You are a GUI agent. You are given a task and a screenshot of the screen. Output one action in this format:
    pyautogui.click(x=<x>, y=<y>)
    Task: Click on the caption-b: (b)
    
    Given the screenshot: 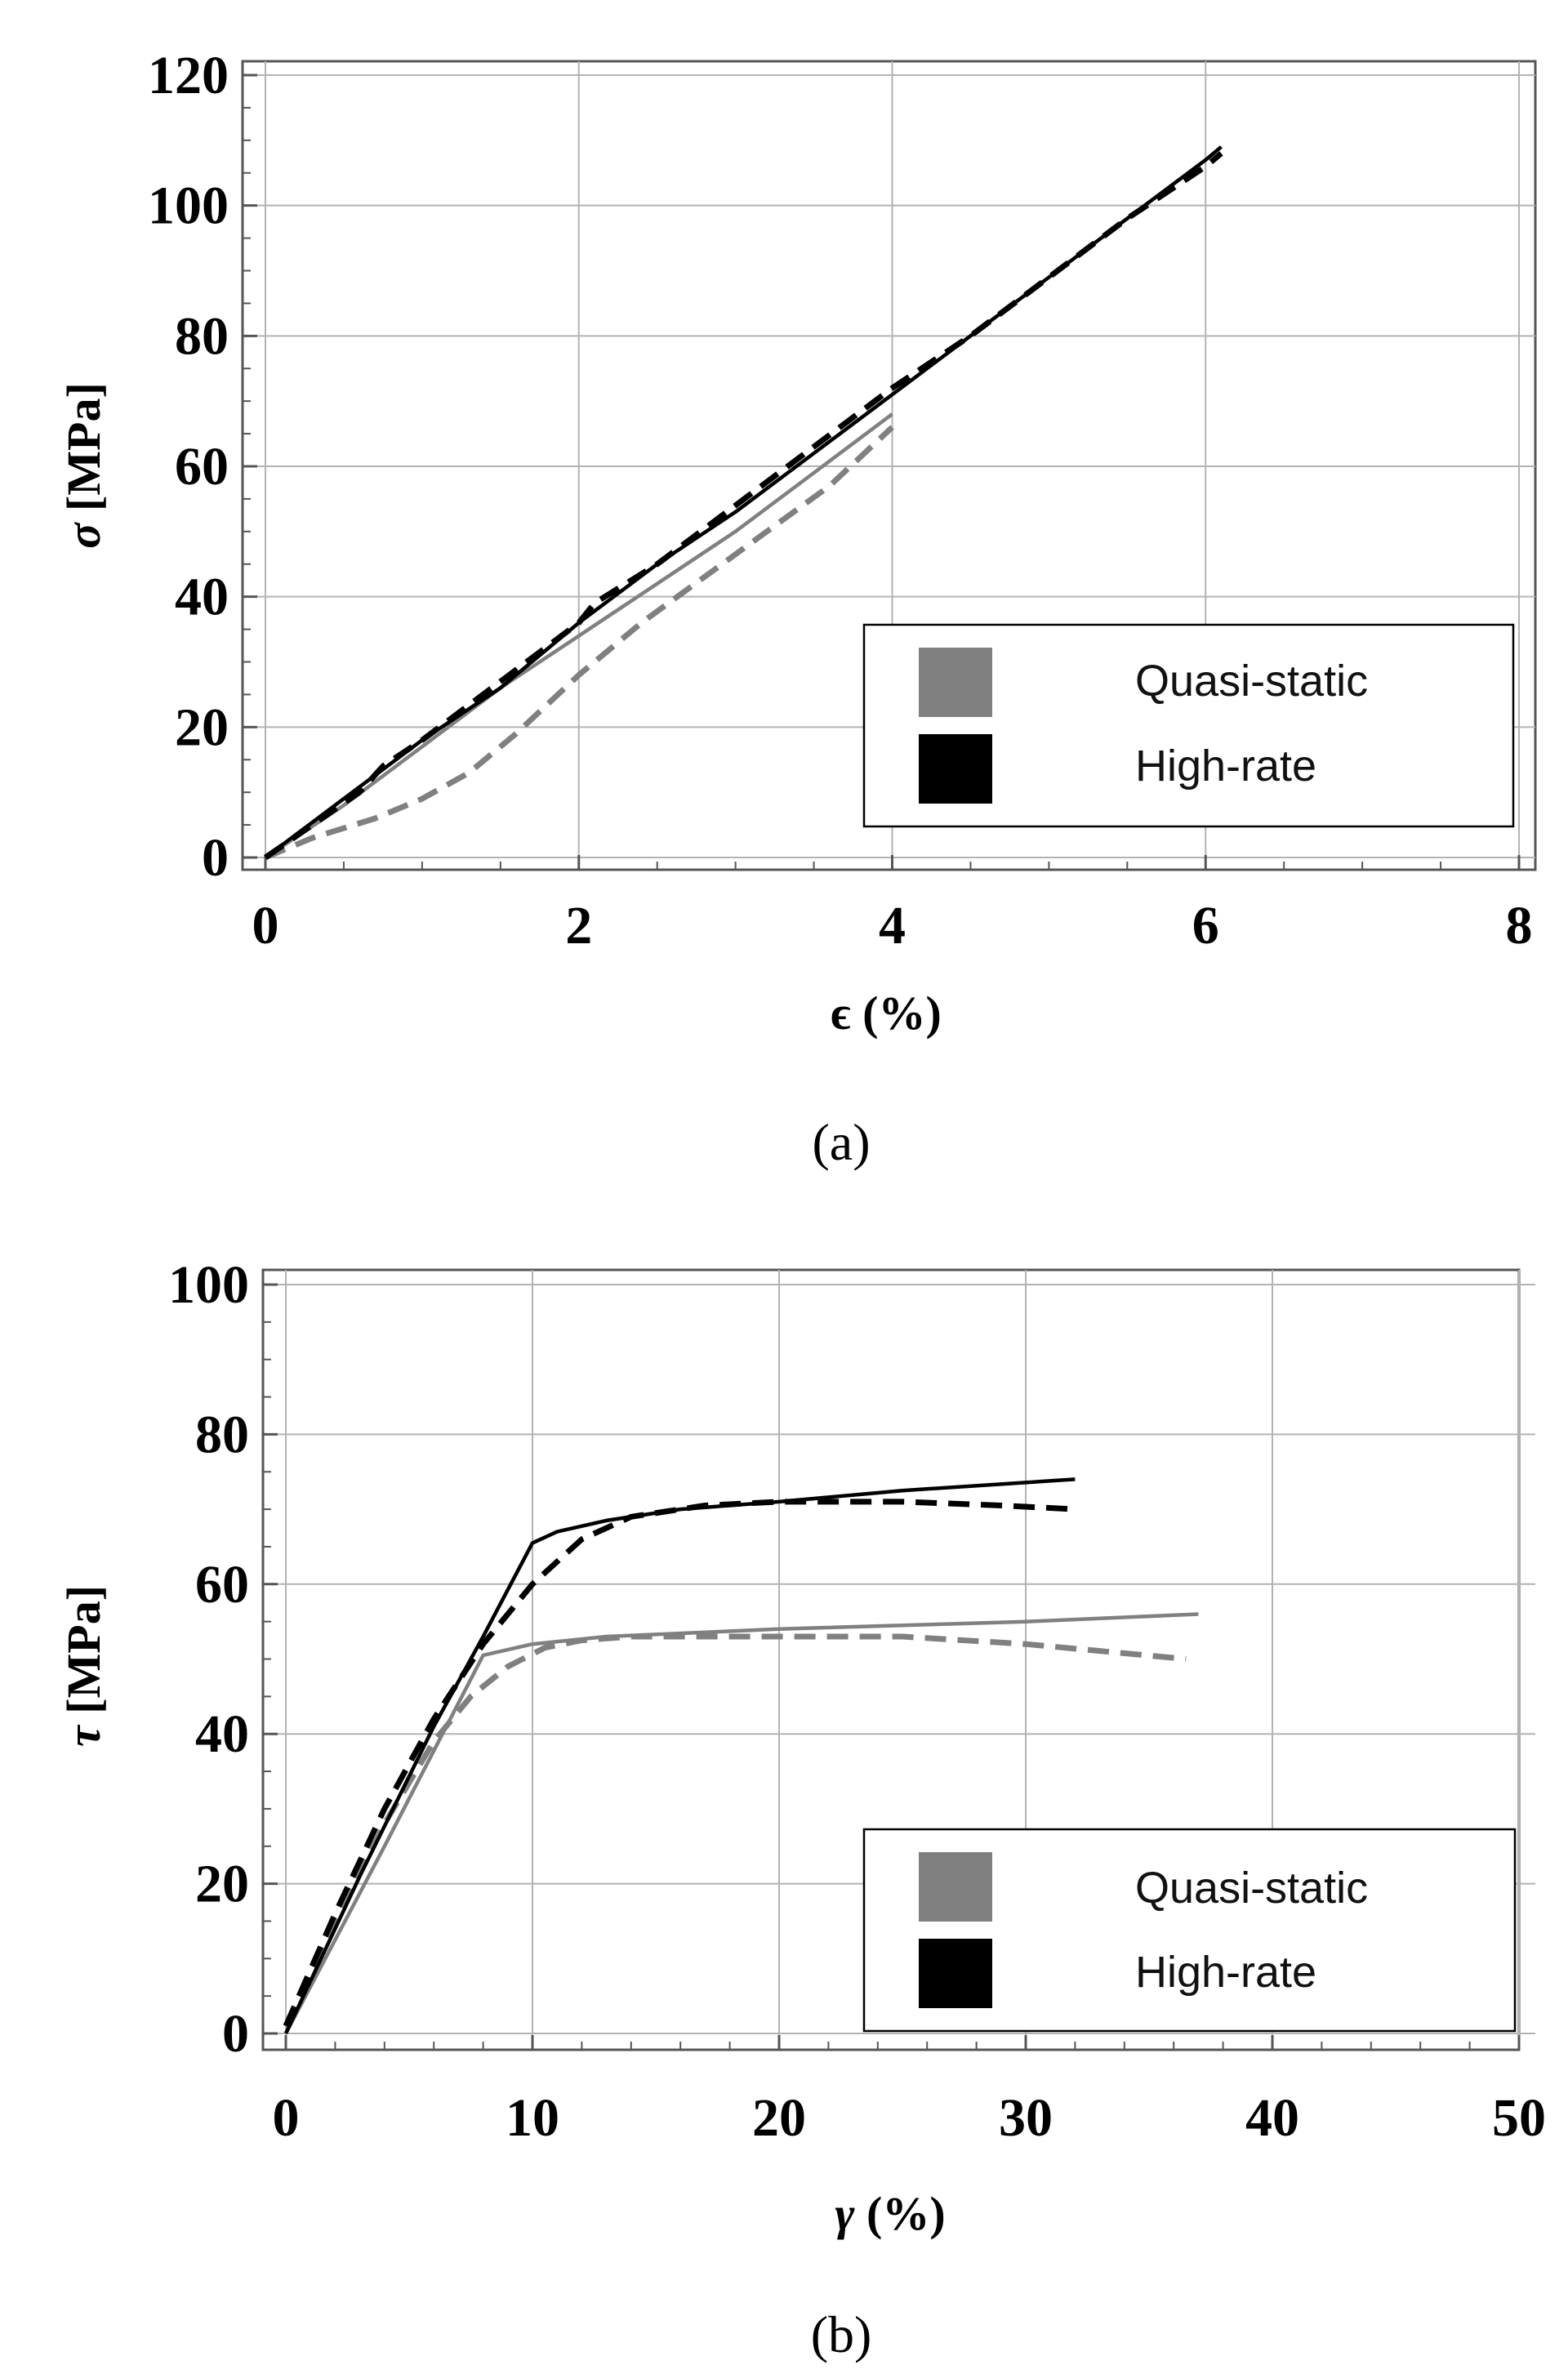 What is the action you would take?
    pyautogui.click(x=842, y=2334)
    